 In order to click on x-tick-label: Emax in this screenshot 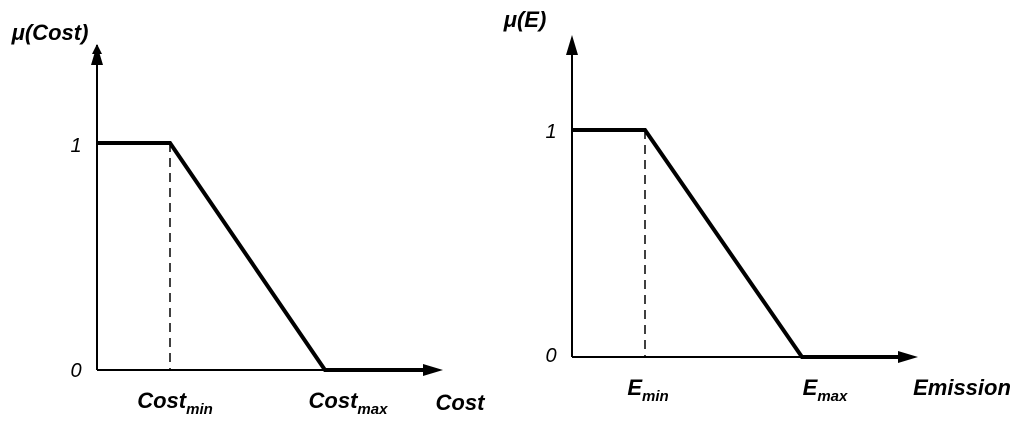, I will do `click(825, 390)`.